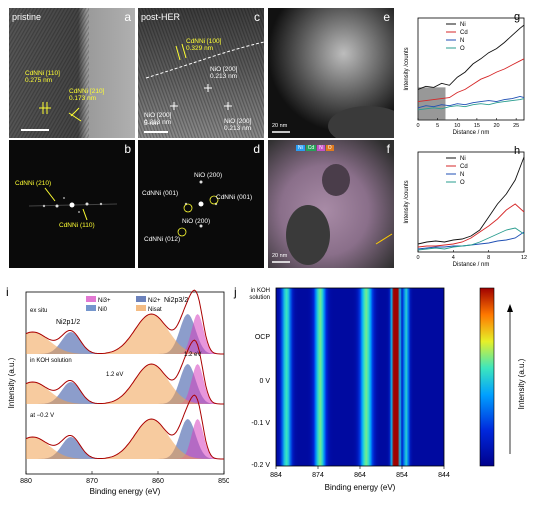  What do you see at coordinates (7, 292) in the screenshot?
I see `panel-letter: i` at bounding box center [7, 292].